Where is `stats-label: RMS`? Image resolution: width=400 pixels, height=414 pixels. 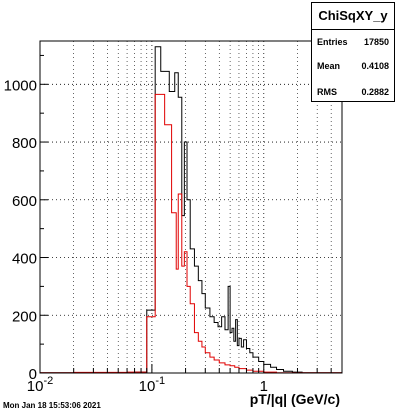 stats-label: RMS is located at coordinates (327, 92).